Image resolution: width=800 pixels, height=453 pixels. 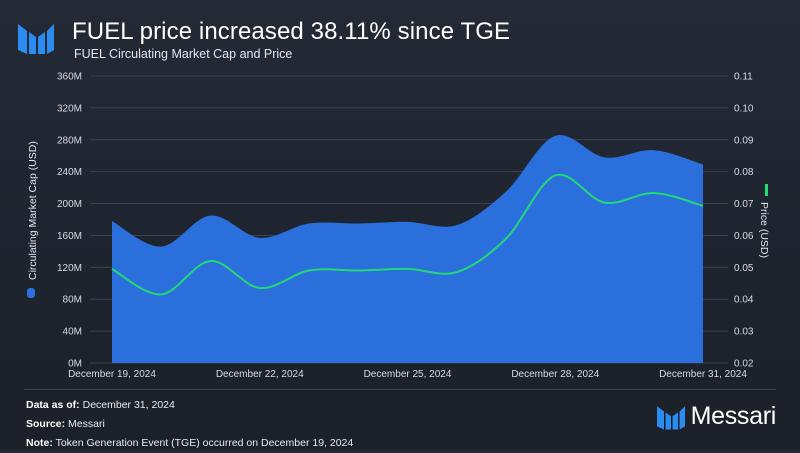 What do you see at coordinates (743, 77) in the screenshot?
I see `right-tick-label: 0.11` at bounding box center [743, 77].